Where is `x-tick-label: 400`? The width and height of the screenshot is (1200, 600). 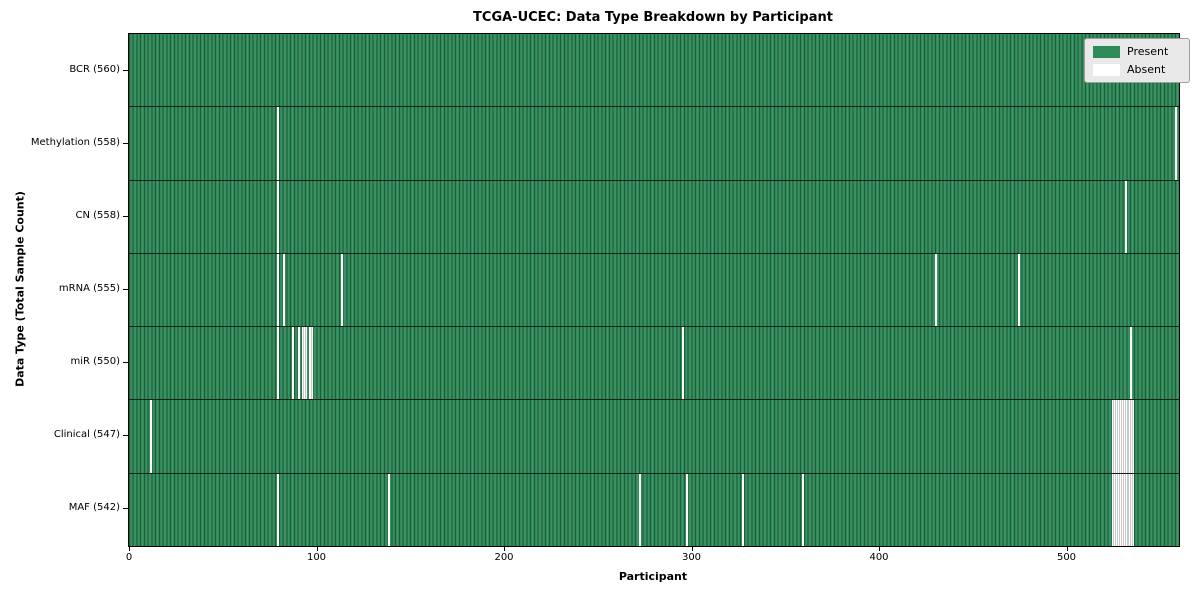
x-tick-label: 400 is located at coordinates (879, 557).